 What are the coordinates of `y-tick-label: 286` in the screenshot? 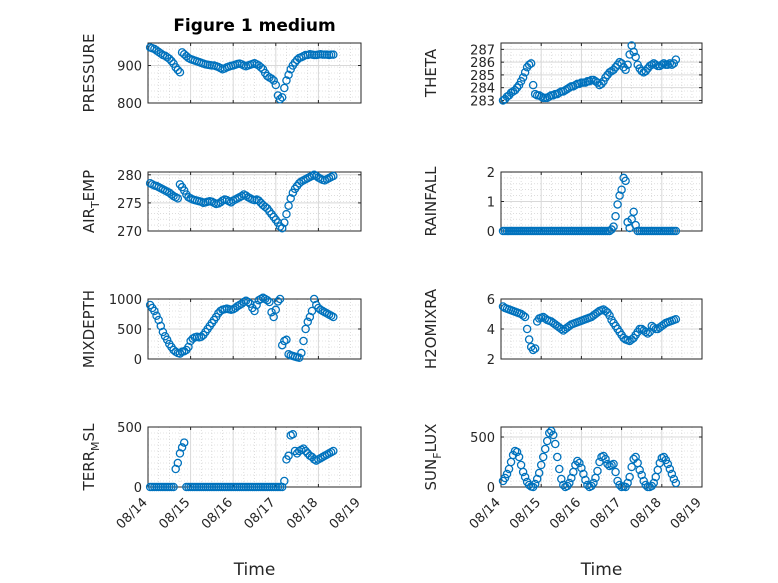 It's located at (482, 63).